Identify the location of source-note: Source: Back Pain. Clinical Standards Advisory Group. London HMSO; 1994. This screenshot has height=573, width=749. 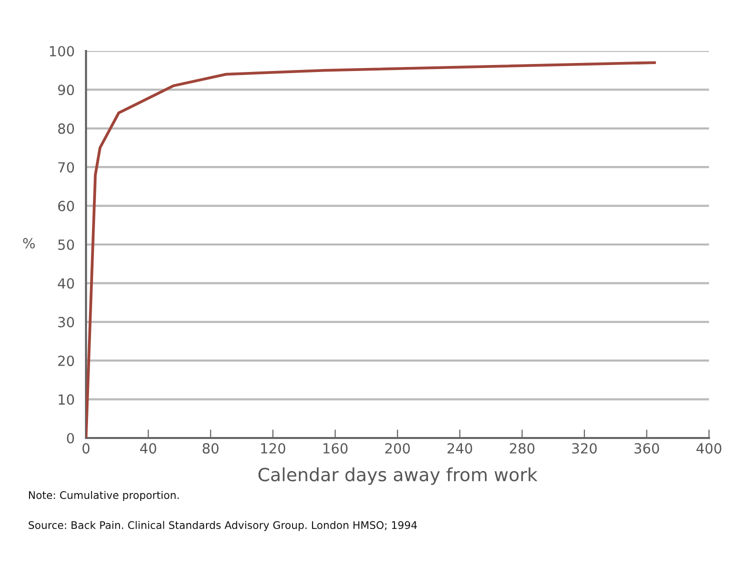
(222, 526).